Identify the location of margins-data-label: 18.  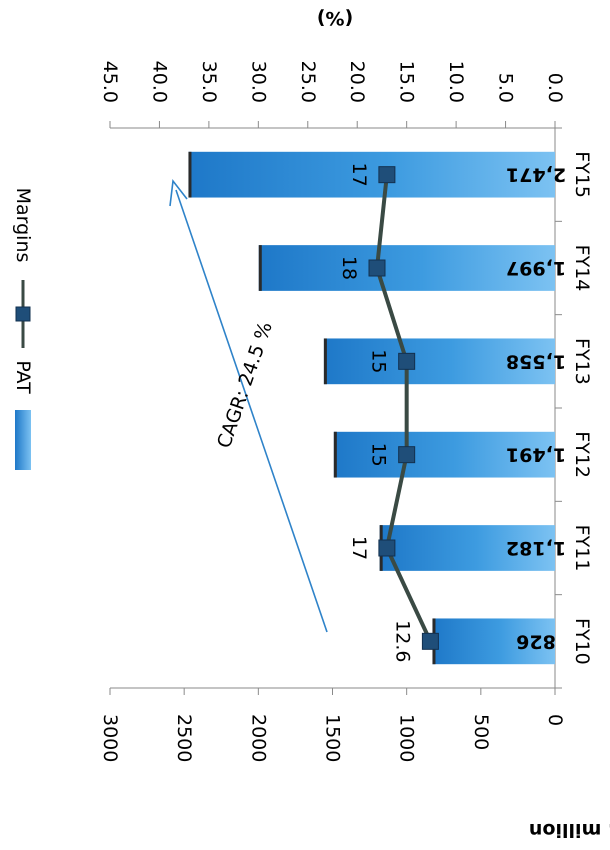
(349, 268).